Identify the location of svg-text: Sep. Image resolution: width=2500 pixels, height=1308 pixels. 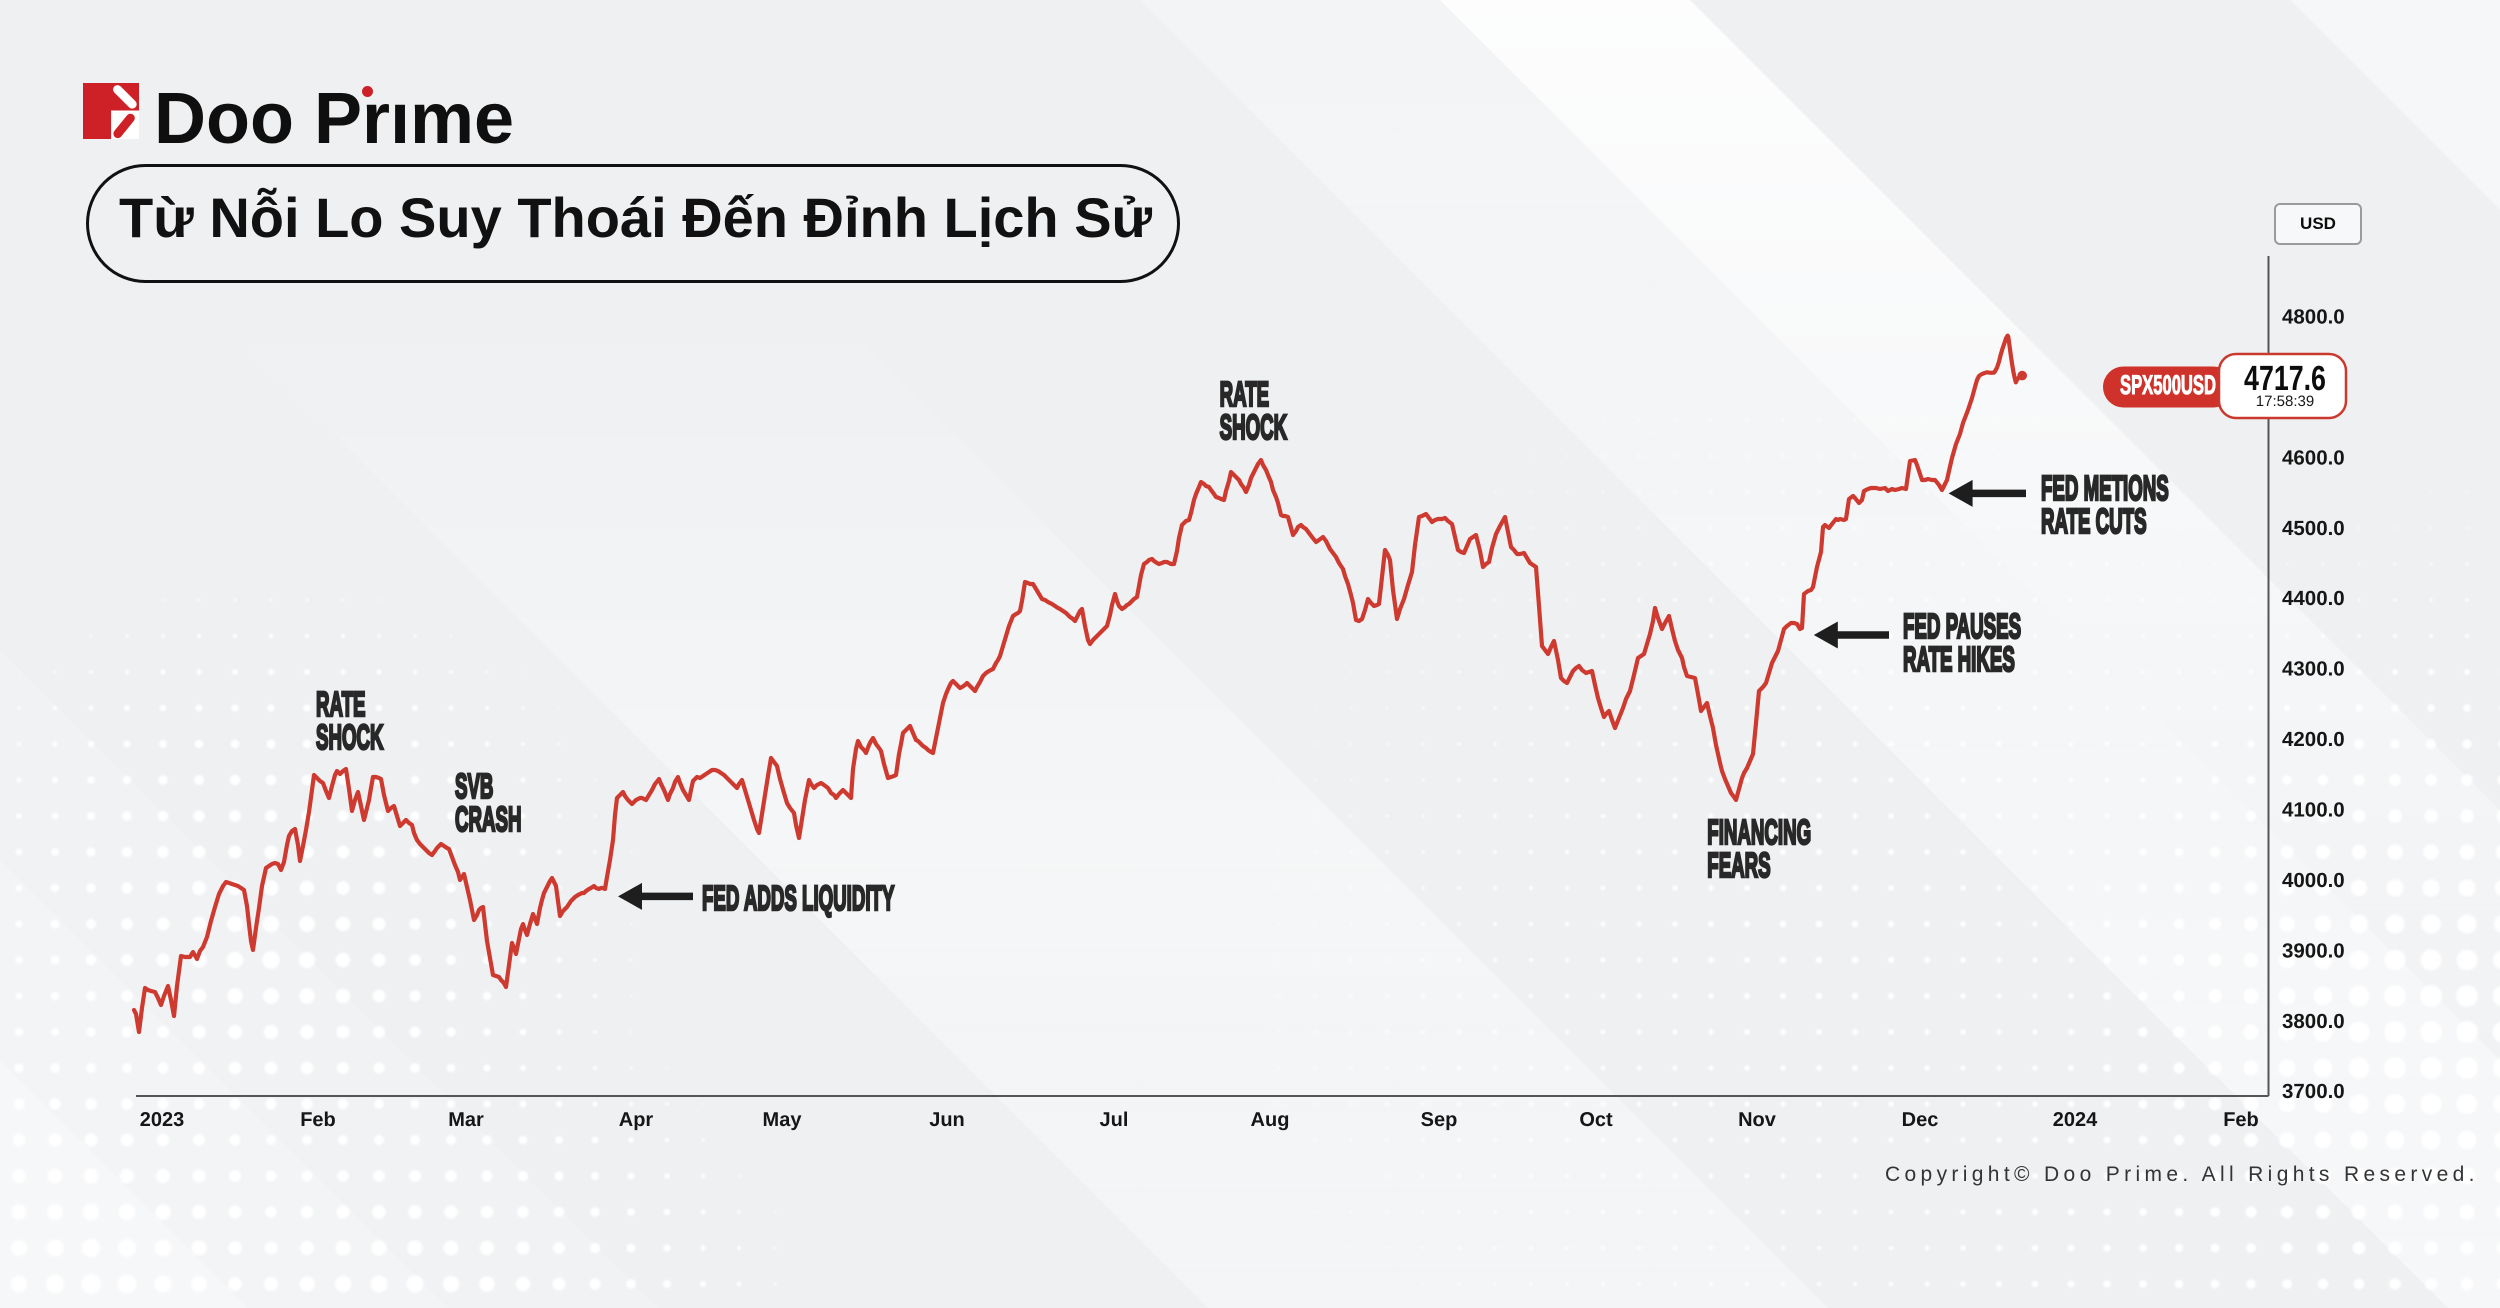
(1439, 1120).